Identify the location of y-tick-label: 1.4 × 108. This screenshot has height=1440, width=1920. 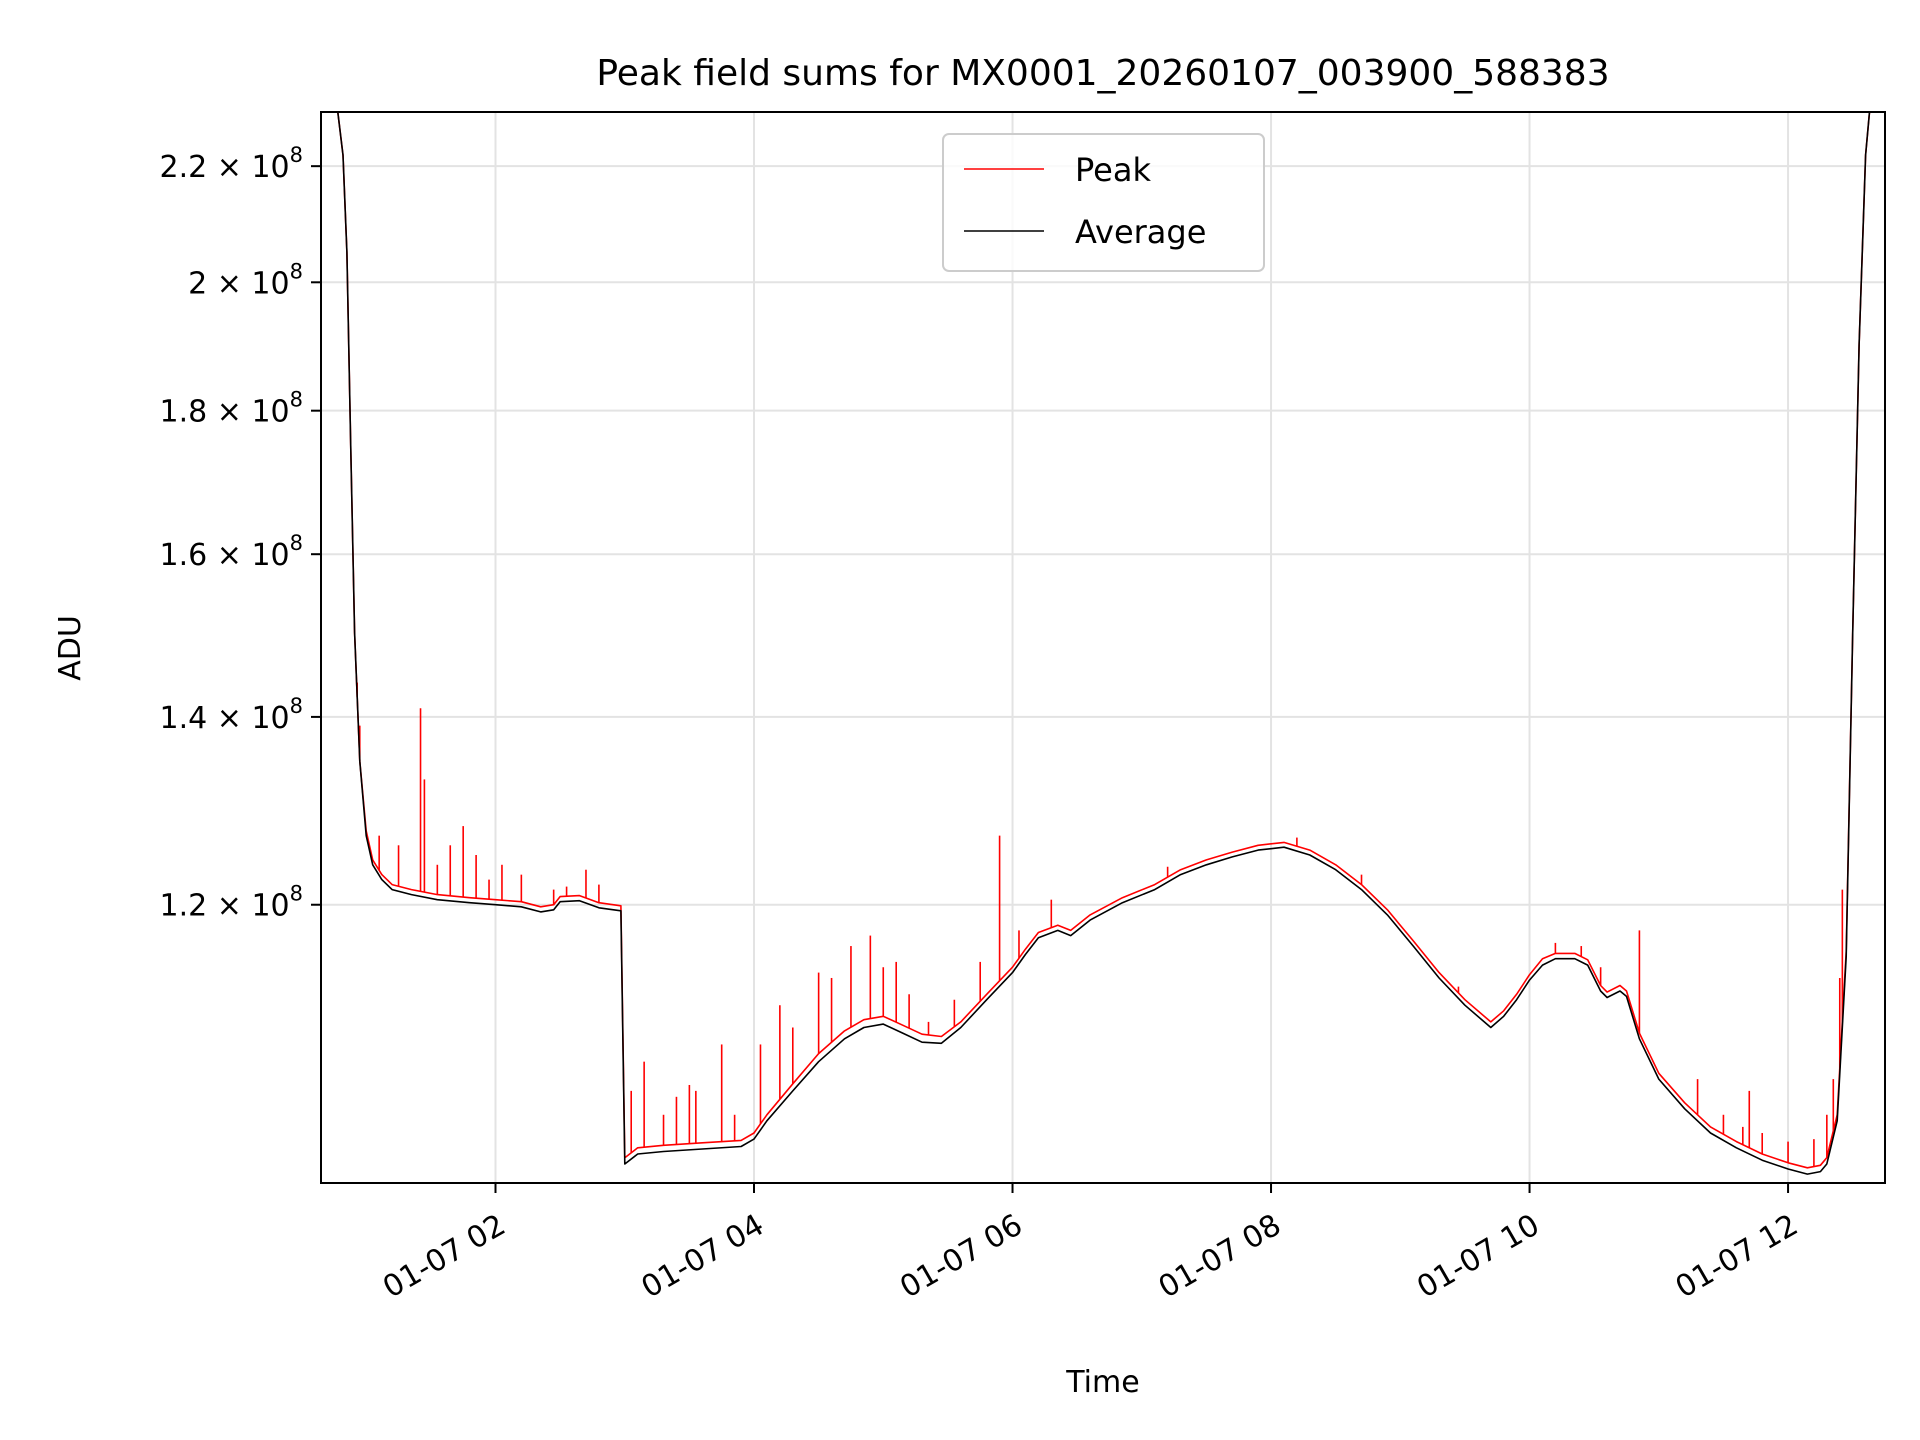
(231, 715).